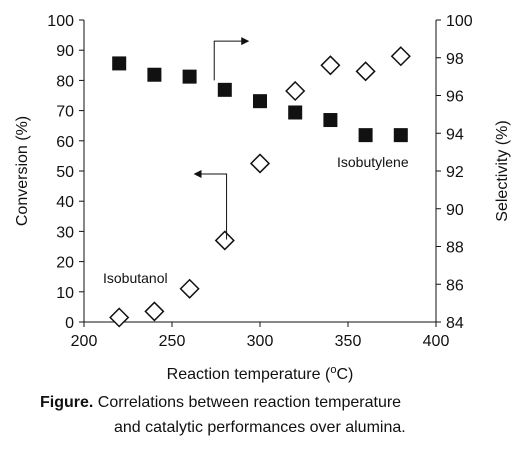 This screenshot has height=451, width=521. Describe the element at coordinates (84, 341) in the screenshot. I see `x-tick-label: 200` at that location.